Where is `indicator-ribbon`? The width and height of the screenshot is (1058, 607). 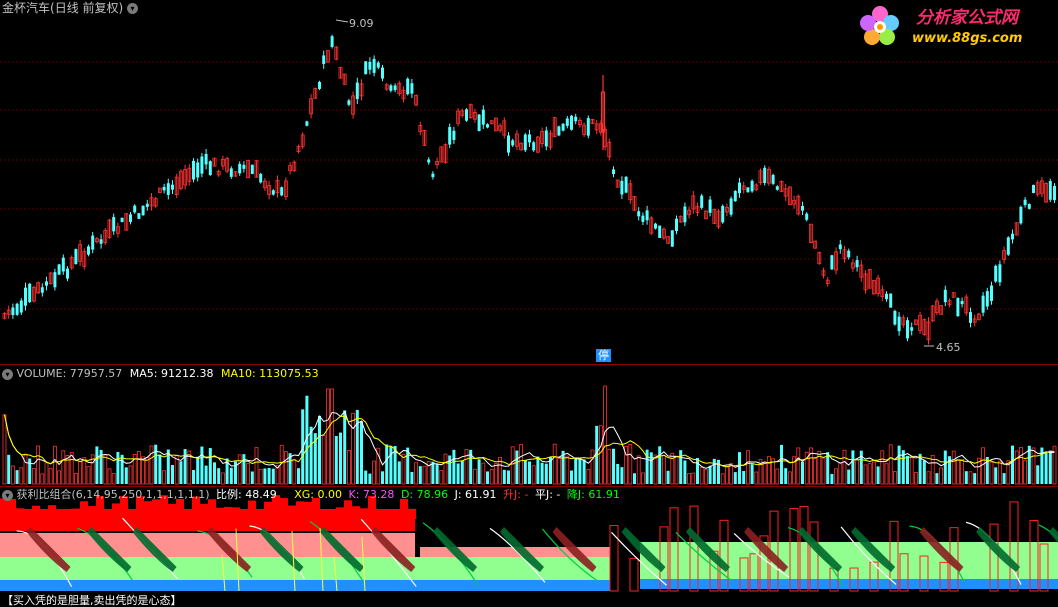 indicator-ribbon is located at coordinates (393, 549).